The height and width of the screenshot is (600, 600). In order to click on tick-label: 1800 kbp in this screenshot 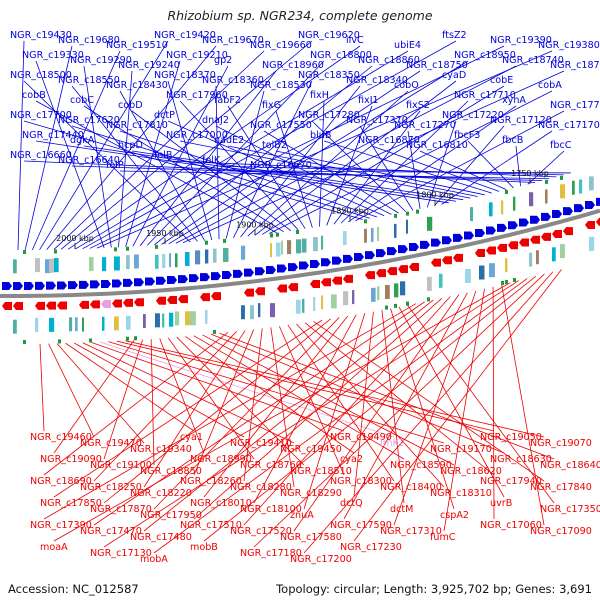, I will do `click(435, 195)`.